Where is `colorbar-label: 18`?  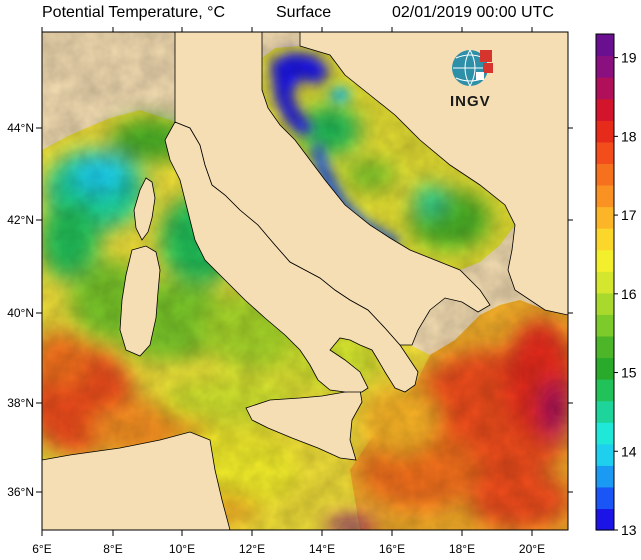
colorbar-label: 18 is located at coordinates (629, 136).